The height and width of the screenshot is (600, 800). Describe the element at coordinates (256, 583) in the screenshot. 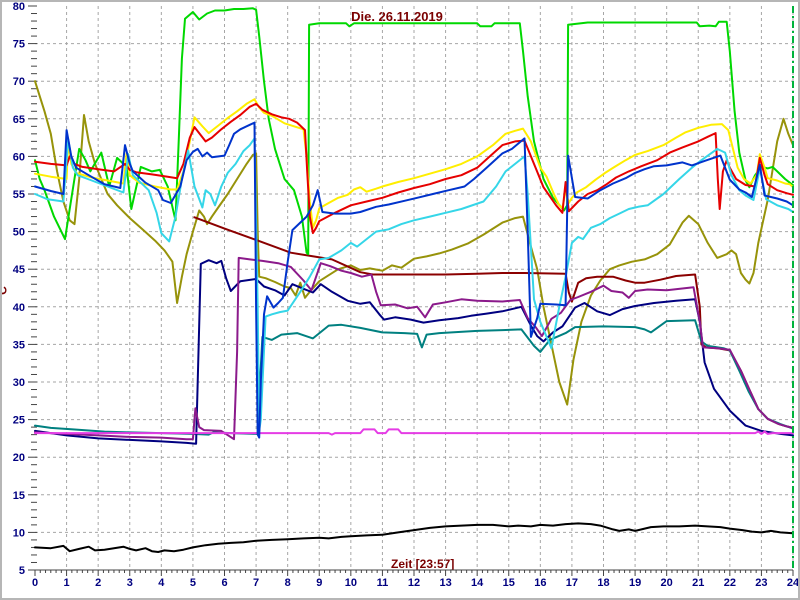

I see `x-tick-label: 7` at that location.